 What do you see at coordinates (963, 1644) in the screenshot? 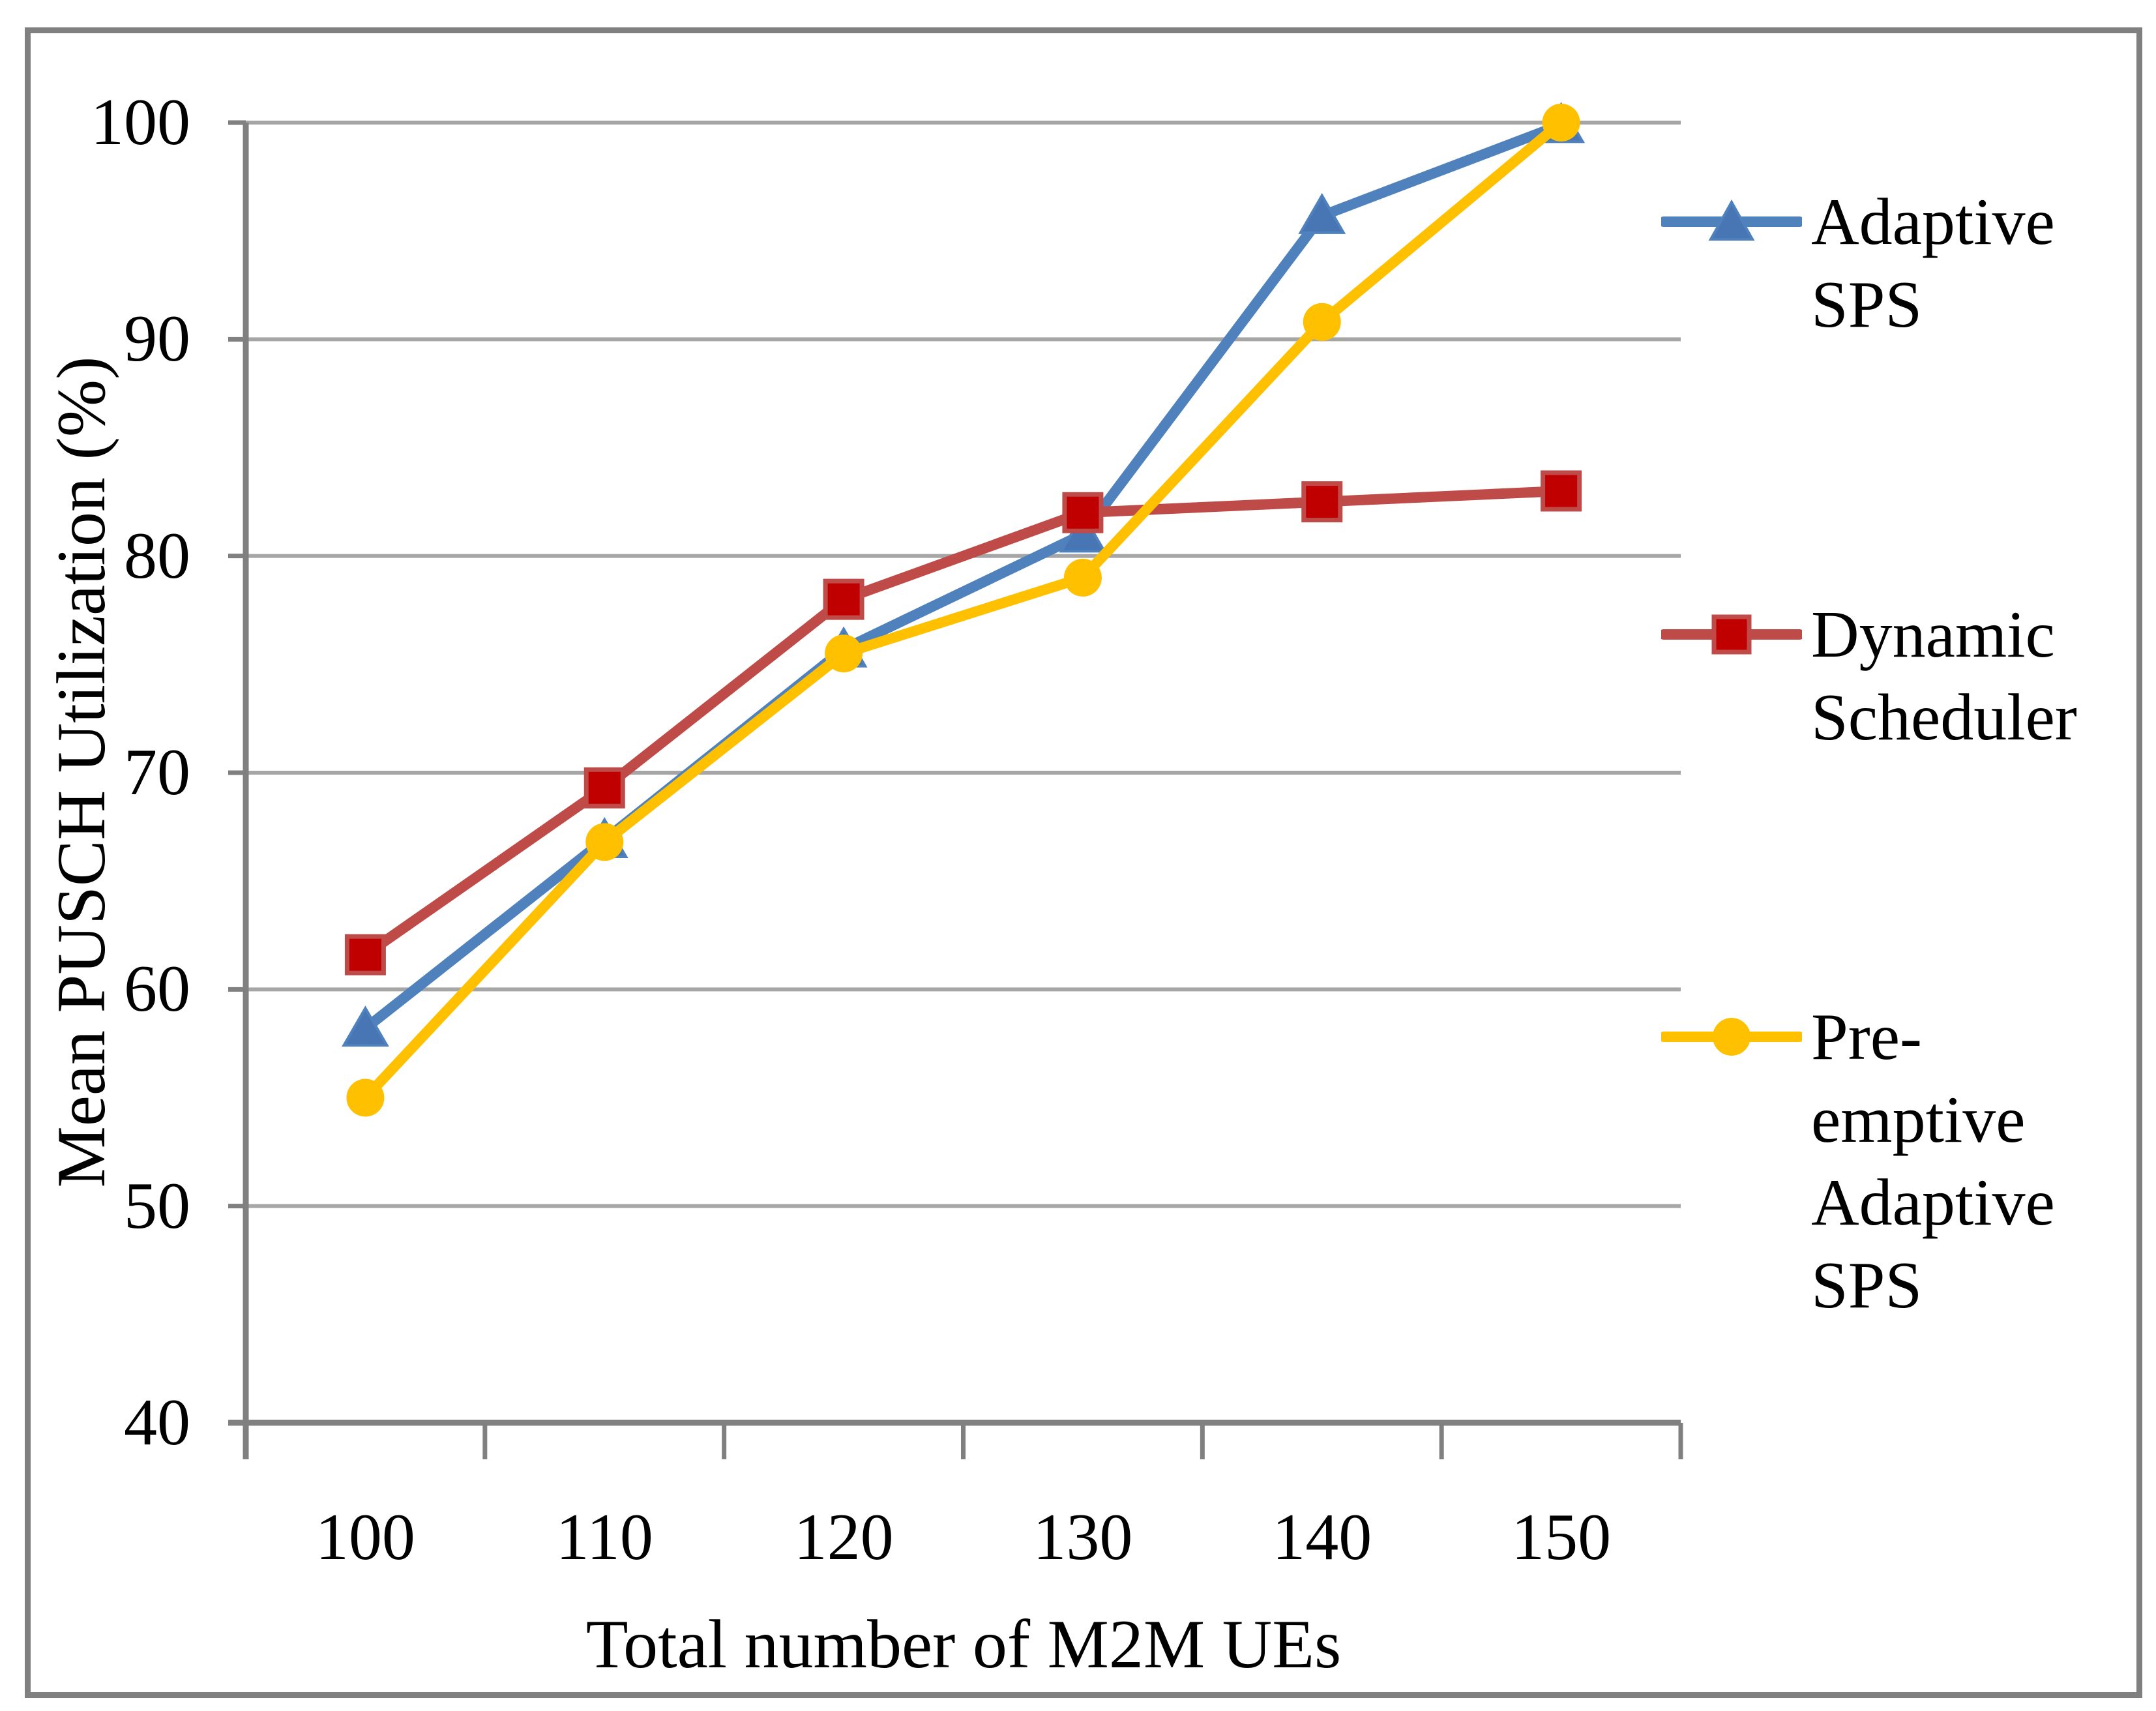
I see `x-axis-title: Total number of M2M UEs` at bounding box center [963, 1644].